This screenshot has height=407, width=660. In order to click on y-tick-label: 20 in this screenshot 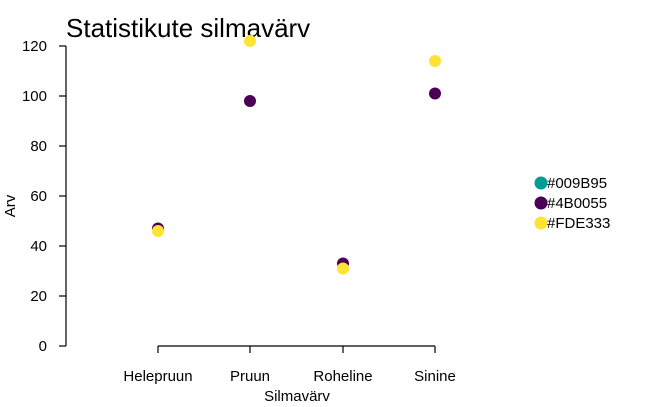, I will do `click(38, 296)`.